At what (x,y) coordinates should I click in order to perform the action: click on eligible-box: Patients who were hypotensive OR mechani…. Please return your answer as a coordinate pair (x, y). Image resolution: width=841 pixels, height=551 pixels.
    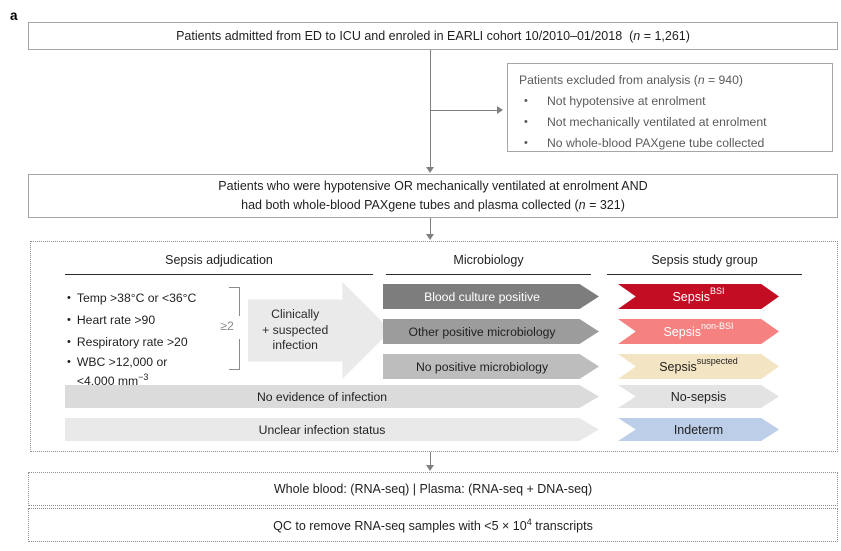
    Looking at the image, I should click on (433, 196).